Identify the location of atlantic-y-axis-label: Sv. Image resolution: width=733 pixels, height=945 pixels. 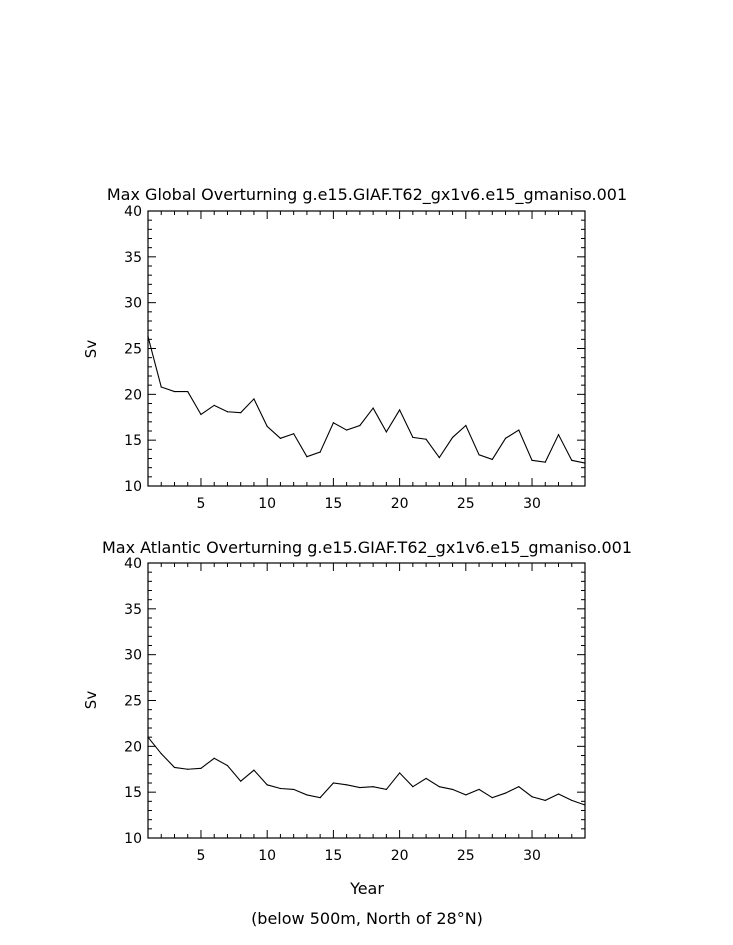
(91, 700).